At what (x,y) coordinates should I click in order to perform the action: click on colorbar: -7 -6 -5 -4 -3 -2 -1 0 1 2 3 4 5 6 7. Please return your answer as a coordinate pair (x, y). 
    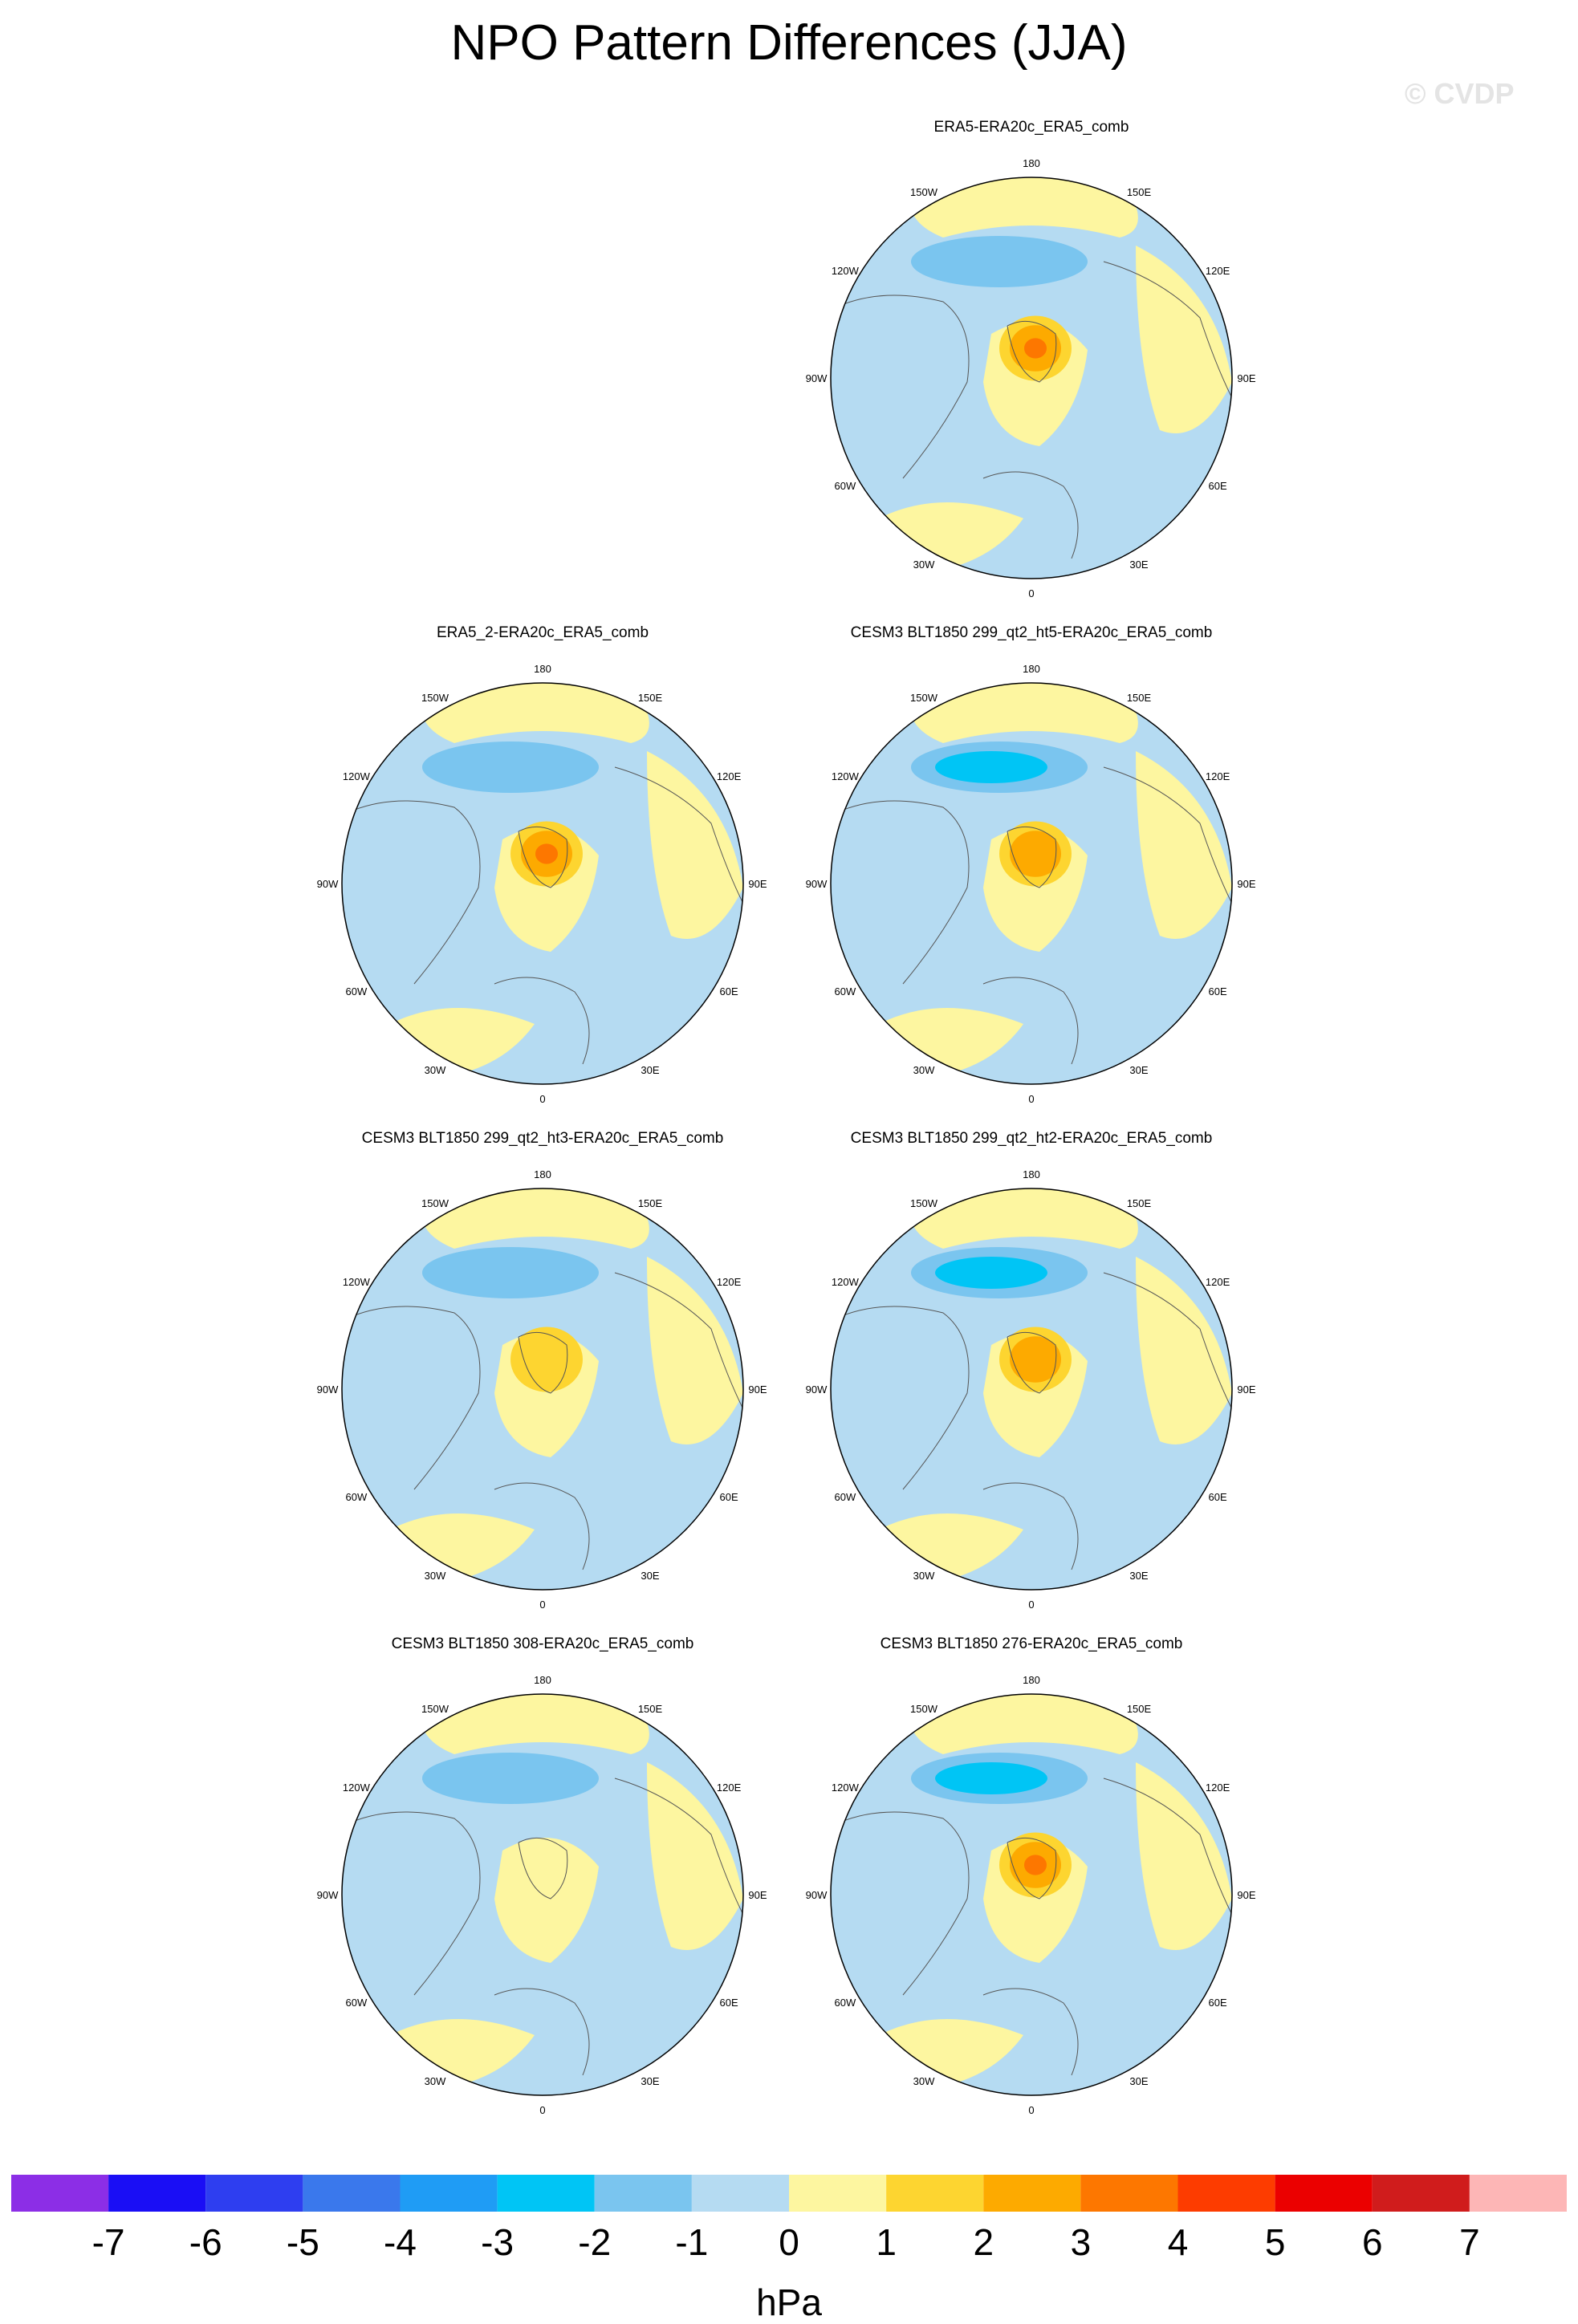
    Looking at the image, I should click on (789, 2219).